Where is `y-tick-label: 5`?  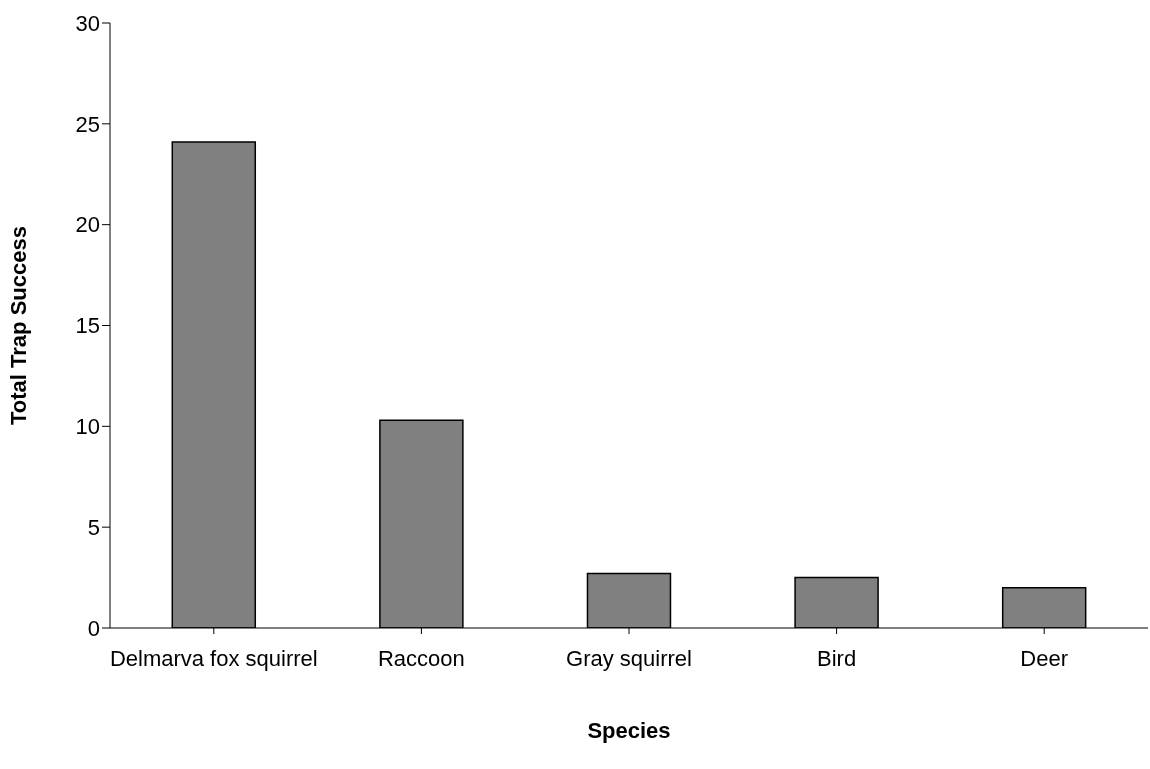
y-tick-label: 5 is located at coordinates (93, 527).